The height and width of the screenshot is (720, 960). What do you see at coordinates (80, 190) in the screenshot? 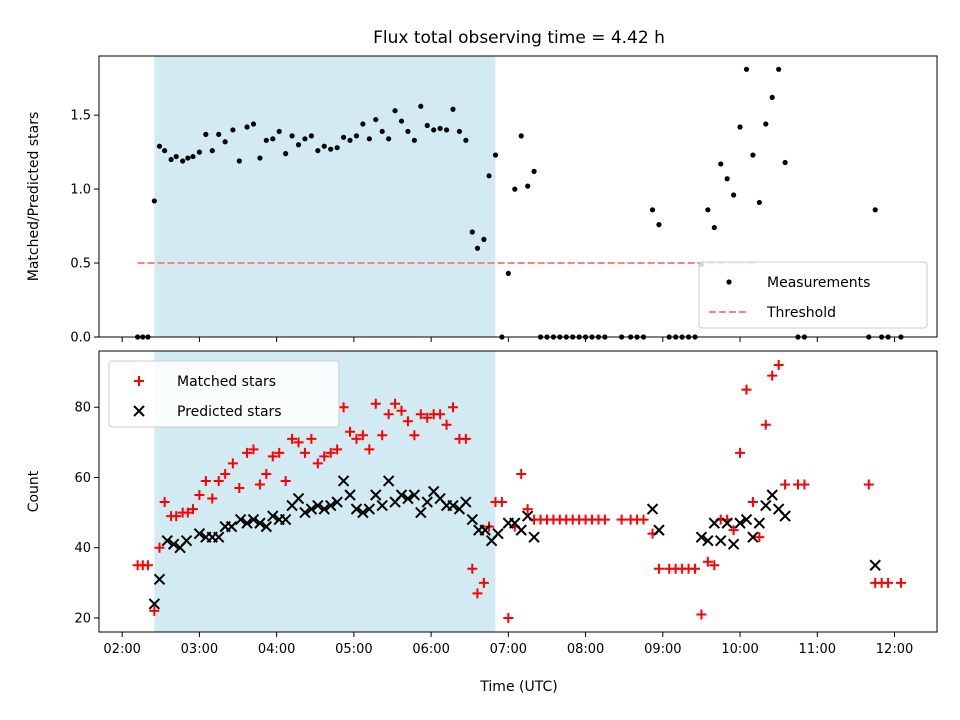
I see `y-tick-label: 1.0` at bounding box center [80, 190].